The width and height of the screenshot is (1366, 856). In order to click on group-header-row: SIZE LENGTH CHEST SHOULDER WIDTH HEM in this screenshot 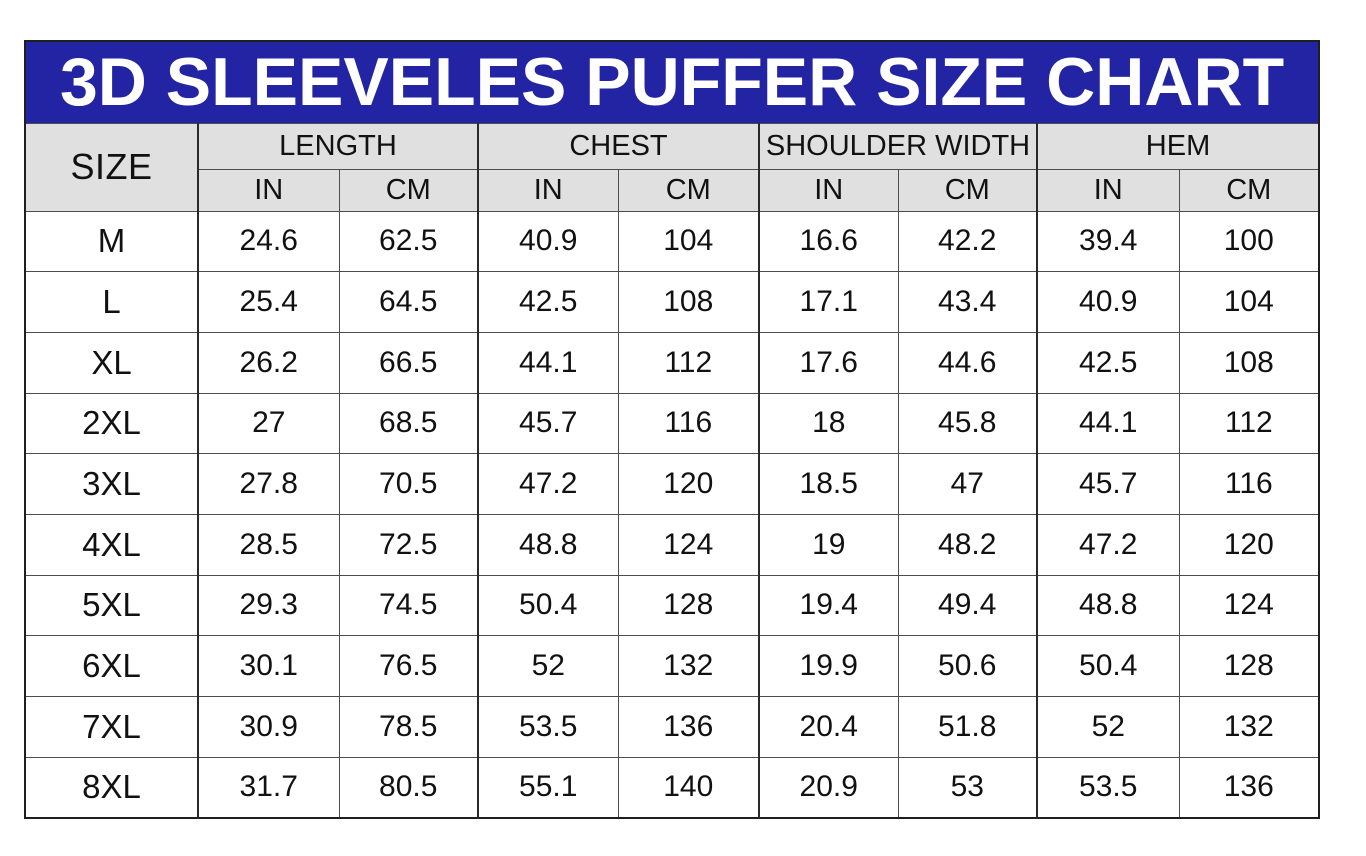, I will do `click(672, 167)`.